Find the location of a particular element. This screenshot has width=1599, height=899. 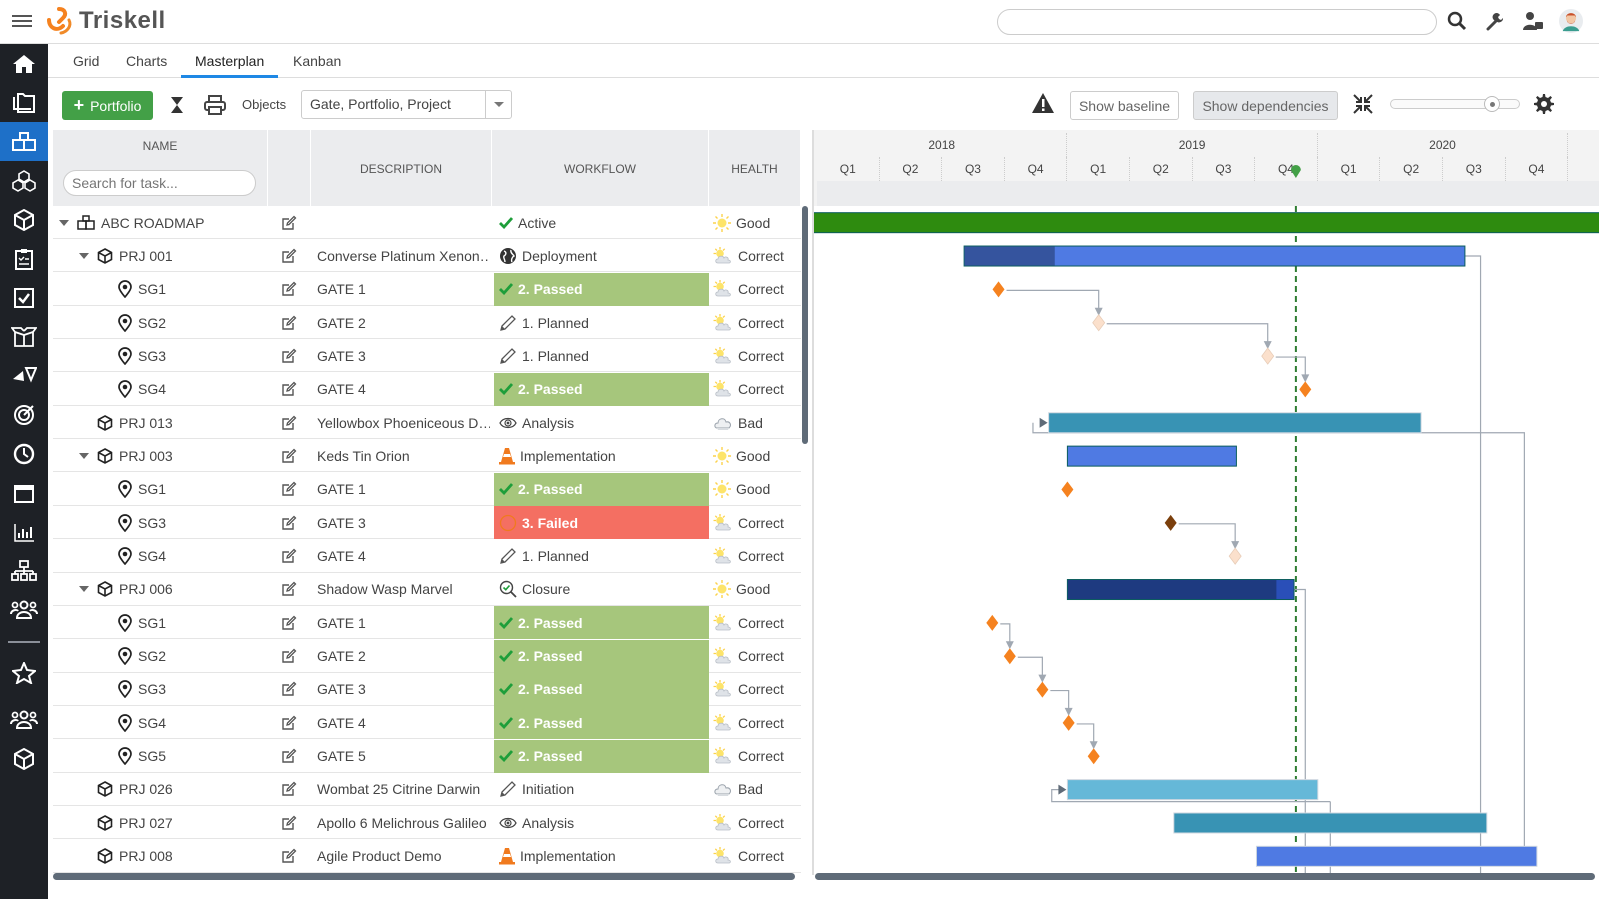

sidebar-item-calendar is located at coordinates (24, 492).